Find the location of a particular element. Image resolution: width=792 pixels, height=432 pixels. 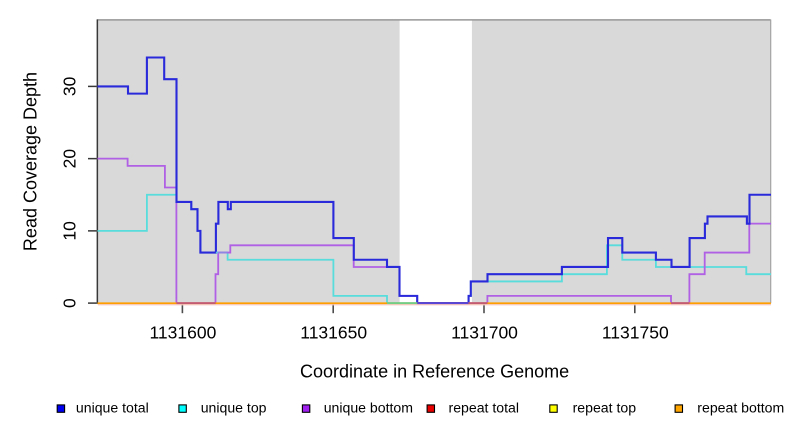

svg-text: unique total is located at coordinates (112, 408).